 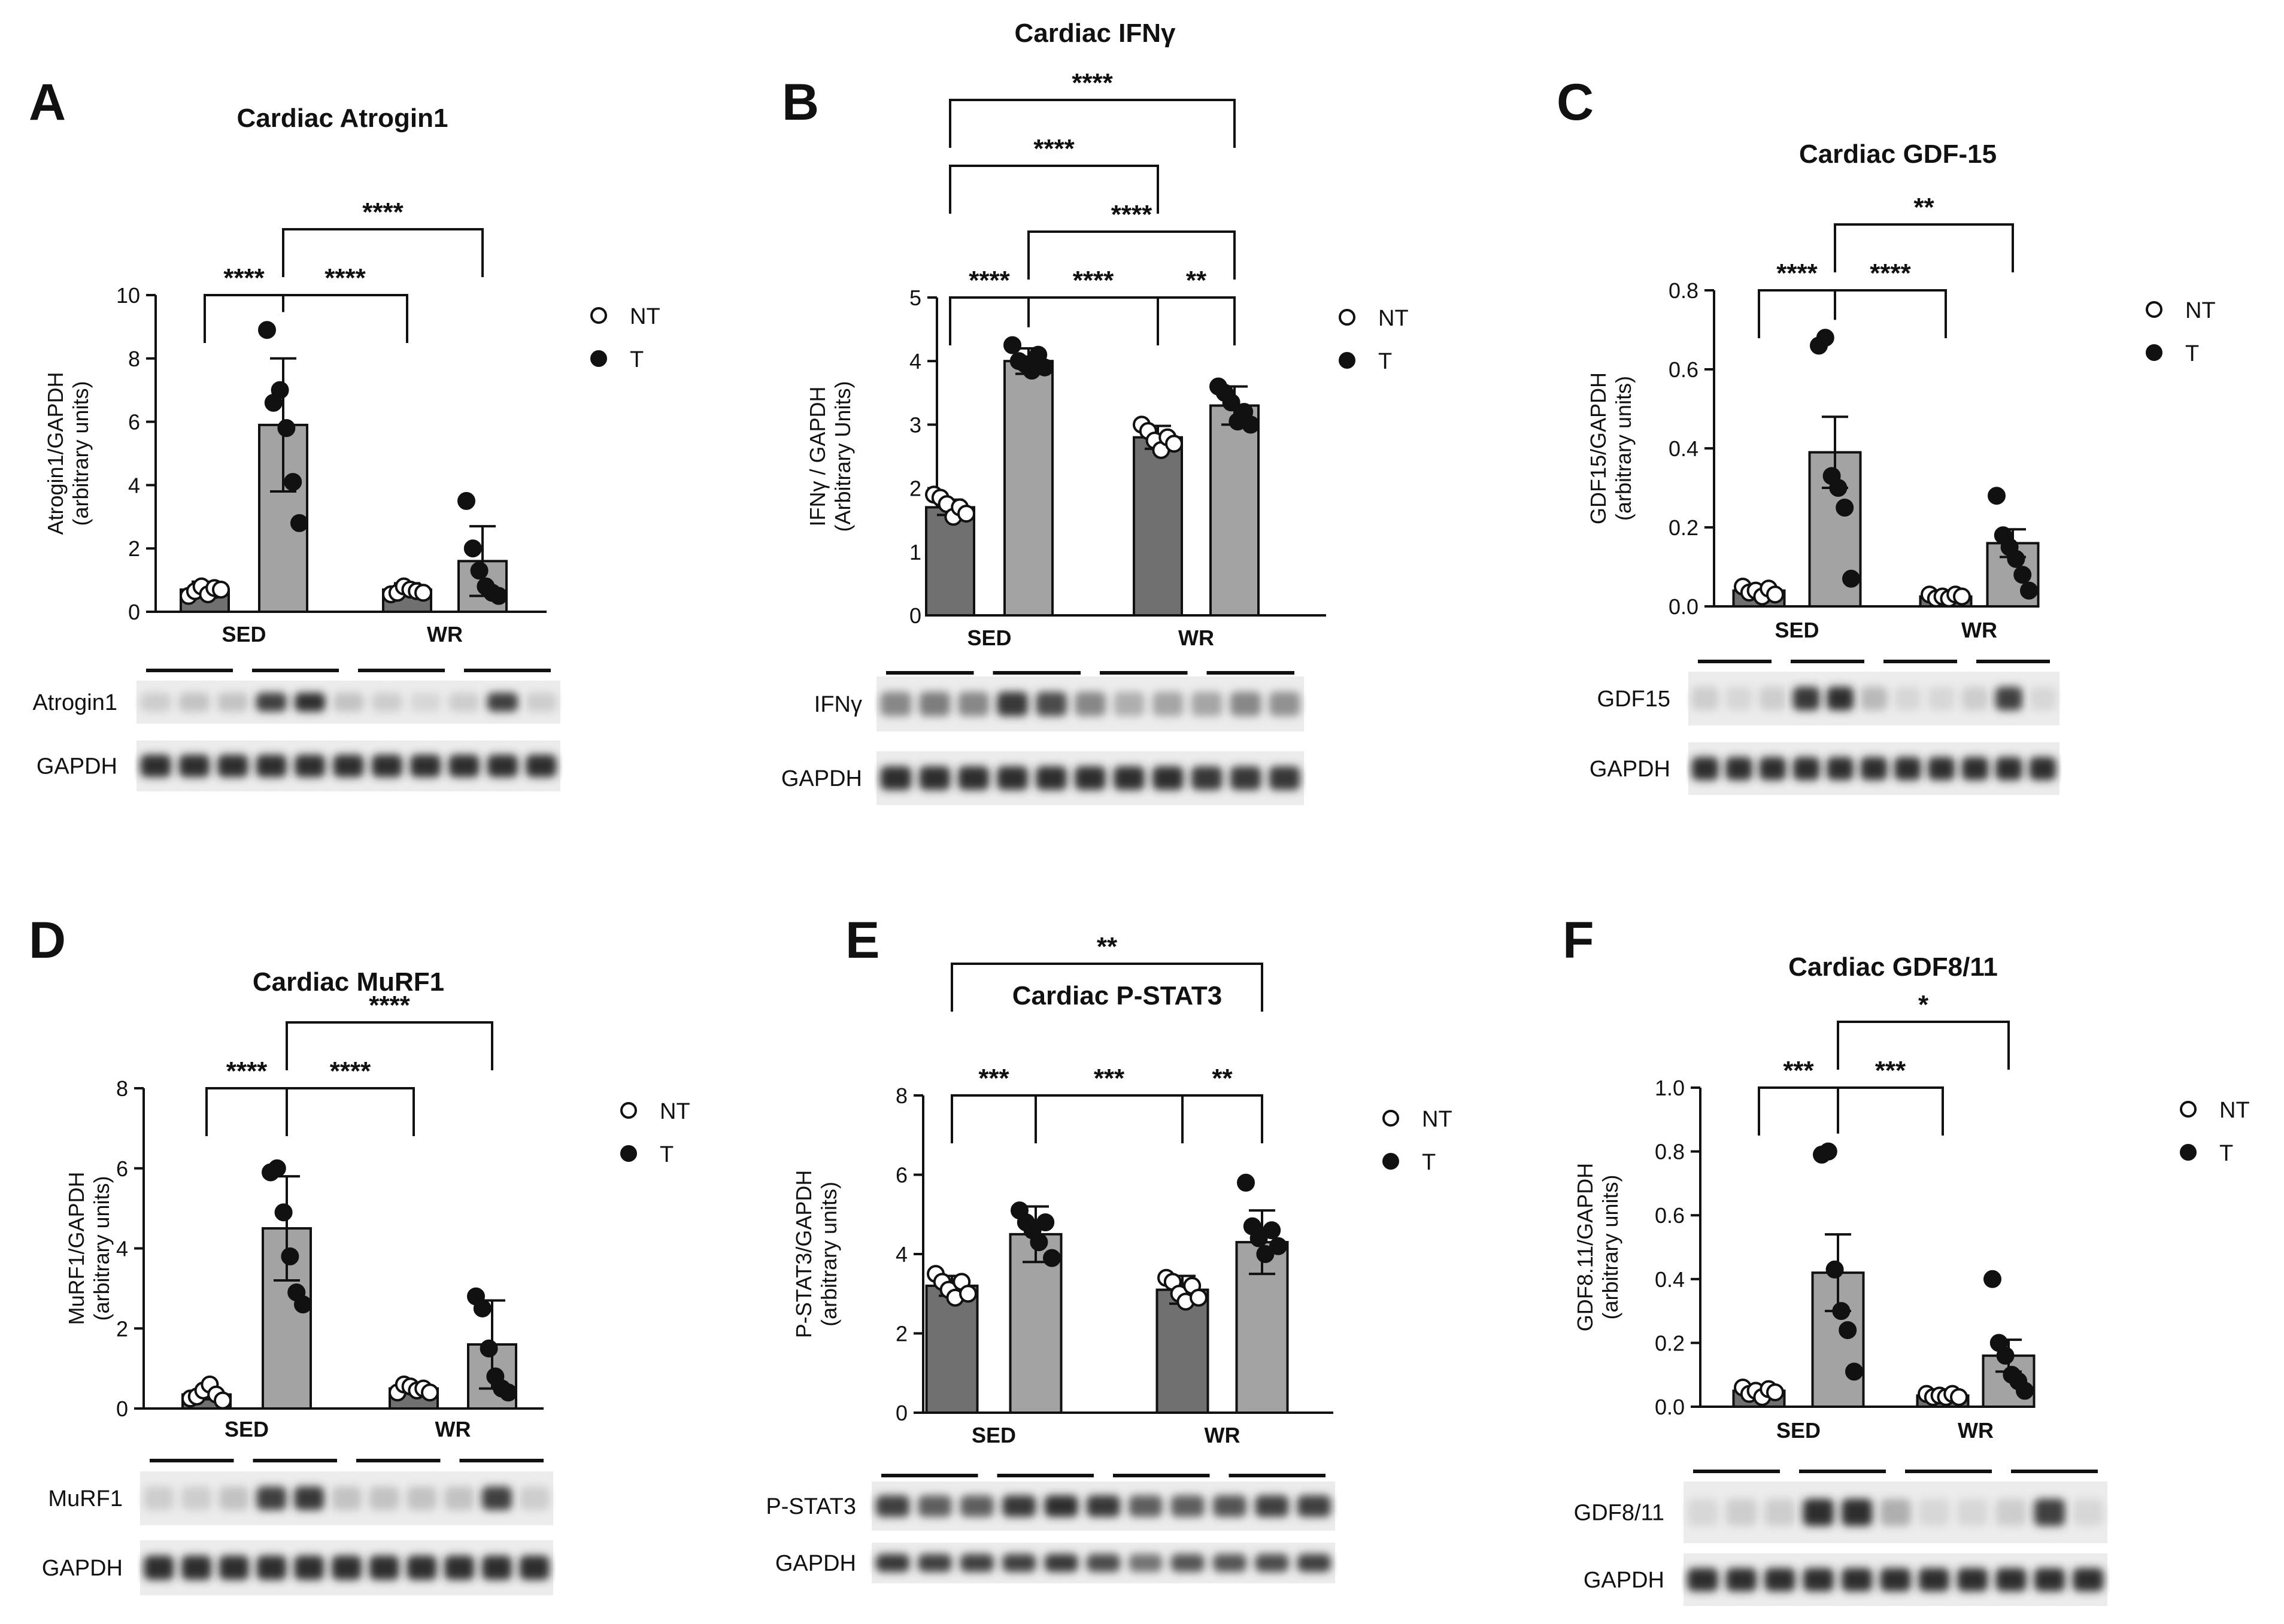 I want to click on legend-marker-nt, so click(x=1390, y=1118).